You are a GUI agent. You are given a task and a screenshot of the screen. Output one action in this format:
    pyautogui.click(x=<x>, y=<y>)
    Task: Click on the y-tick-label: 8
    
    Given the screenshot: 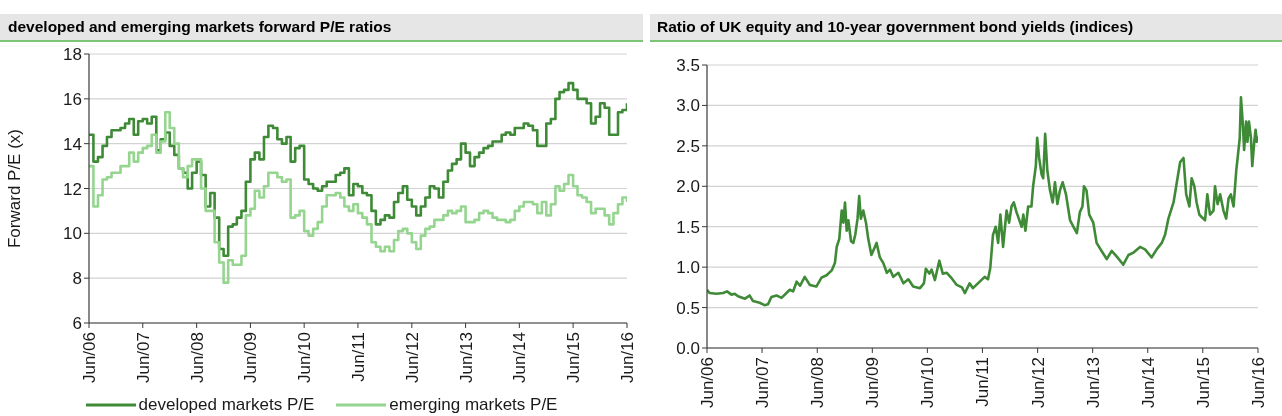 What is the action you would take?
    pyautogui.click(x=77, y=279)
    